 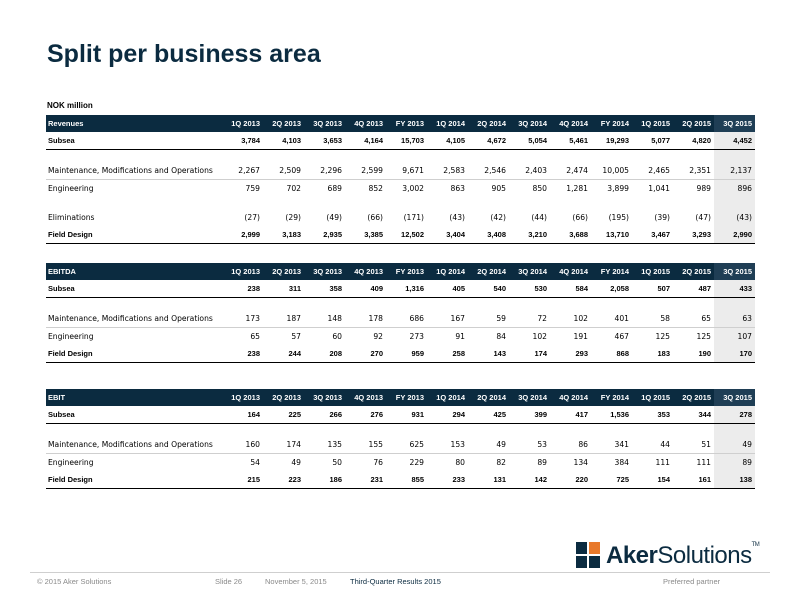 What do you see at coordinates (570, 480) in the screenshot?
I see `table-cell: 220` at bounding box center [570, 480].